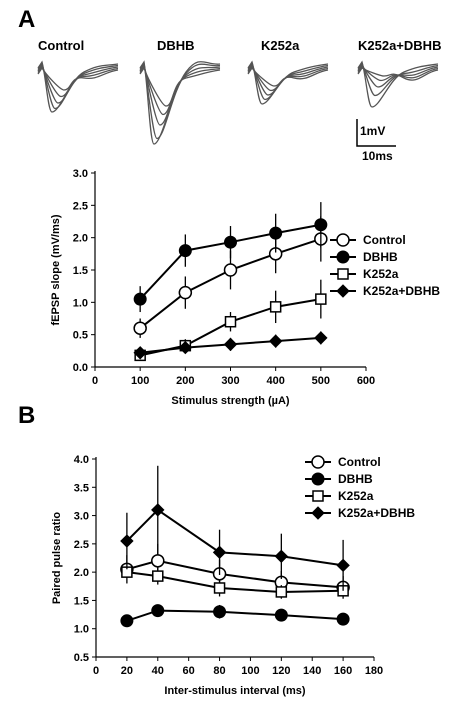 The height and width of the screenshot is (707, 474). What do you see at coordinates (26, 415) in the screenshot?
I see `panel-b-letter: B` at bounding box center [26, 415].